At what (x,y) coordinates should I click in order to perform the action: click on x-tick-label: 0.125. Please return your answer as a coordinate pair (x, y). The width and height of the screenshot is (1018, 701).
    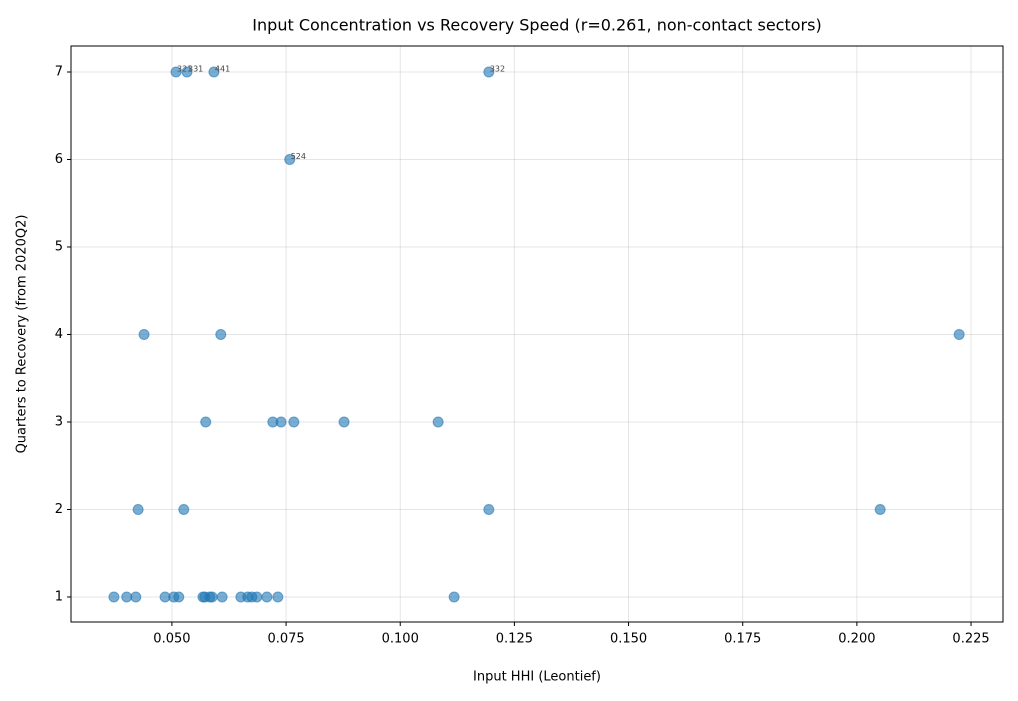
    Looking at the image, I should click on (514, 639).